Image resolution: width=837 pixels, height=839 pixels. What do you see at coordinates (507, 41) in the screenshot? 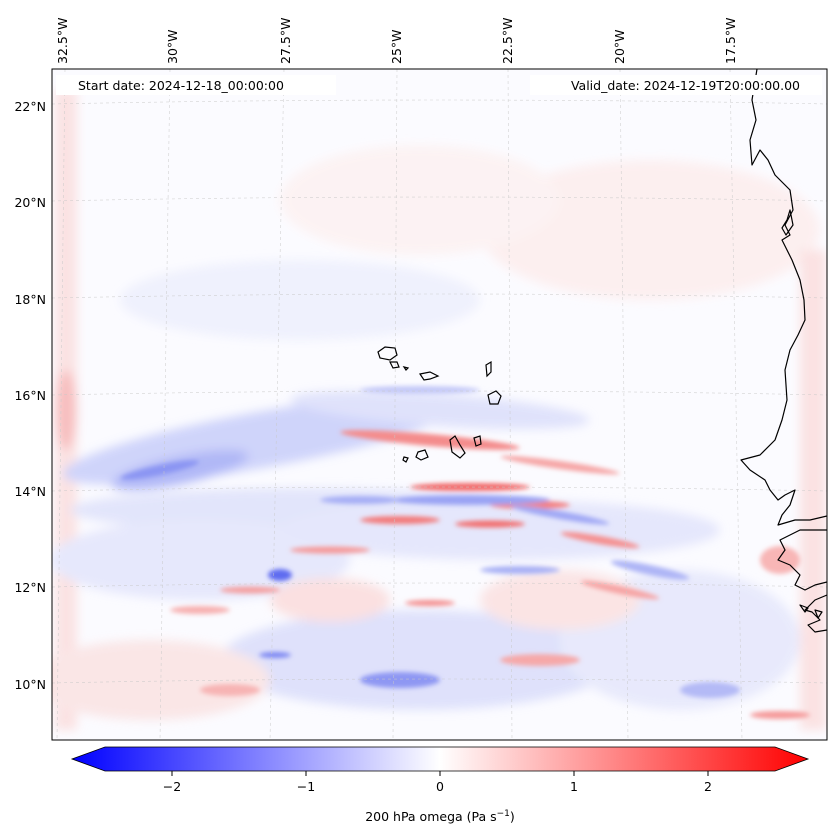
I see `lon-label-22-5w: 22.5°W` at bounding box center [507, 41].